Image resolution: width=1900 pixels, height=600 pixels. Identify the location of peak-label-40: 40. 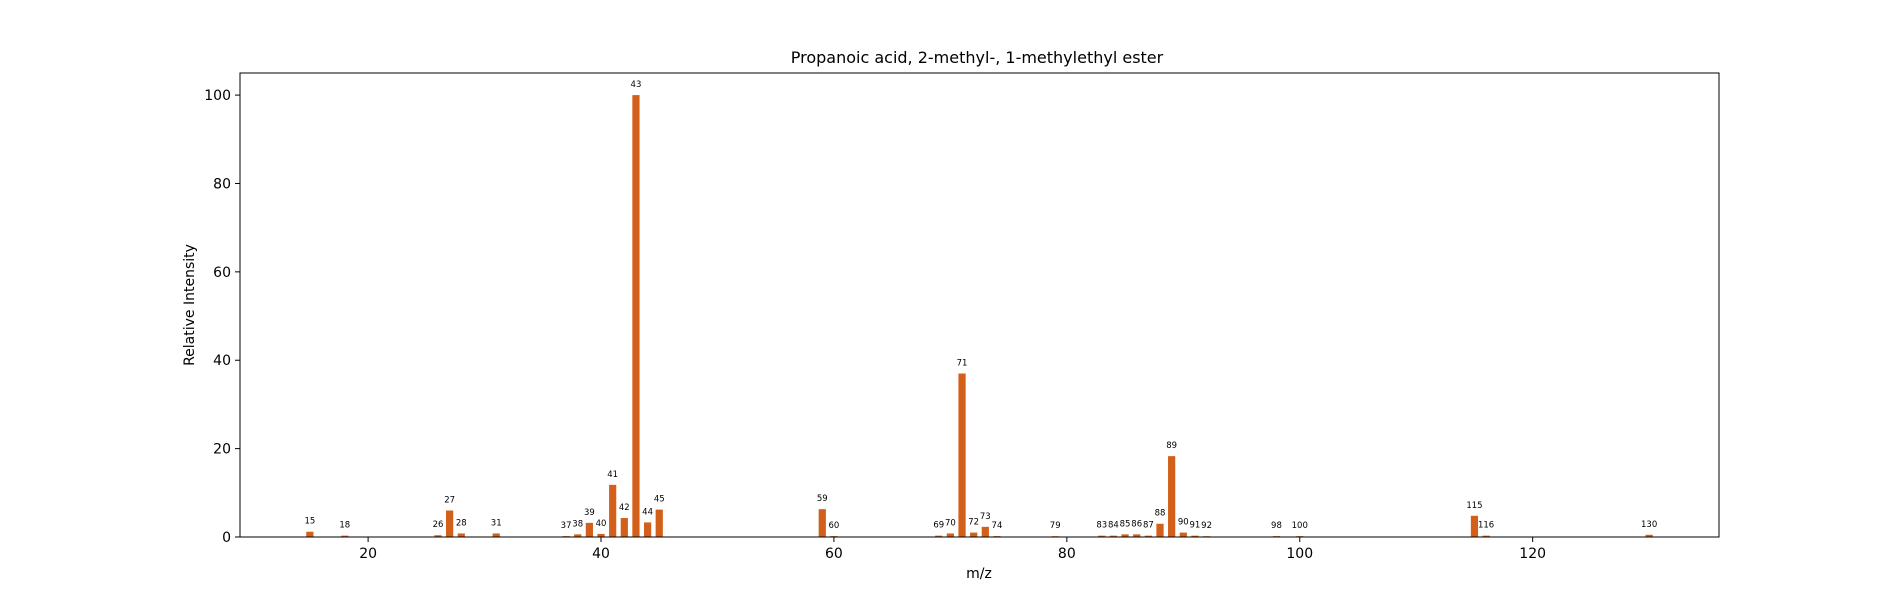
(601, 524).